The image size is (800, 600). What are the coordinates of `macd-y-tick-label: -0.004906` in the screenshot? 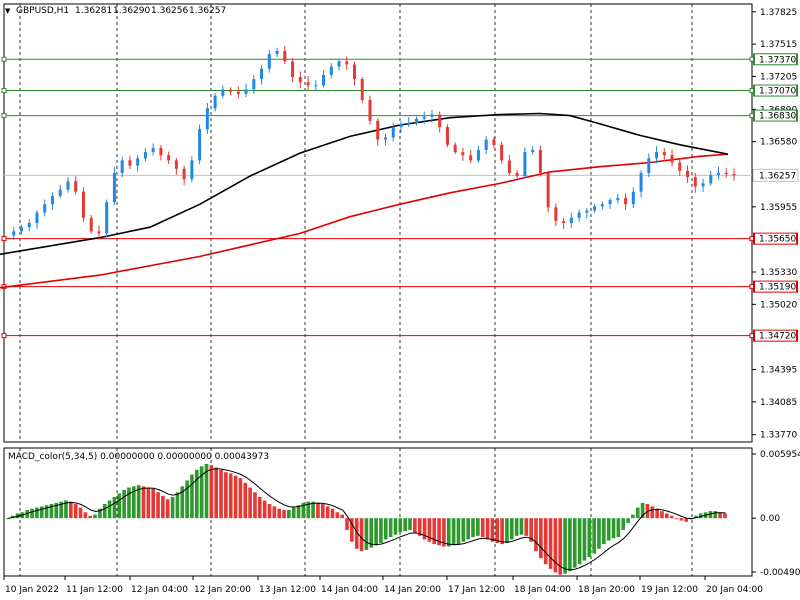 It's located at (780, 573).